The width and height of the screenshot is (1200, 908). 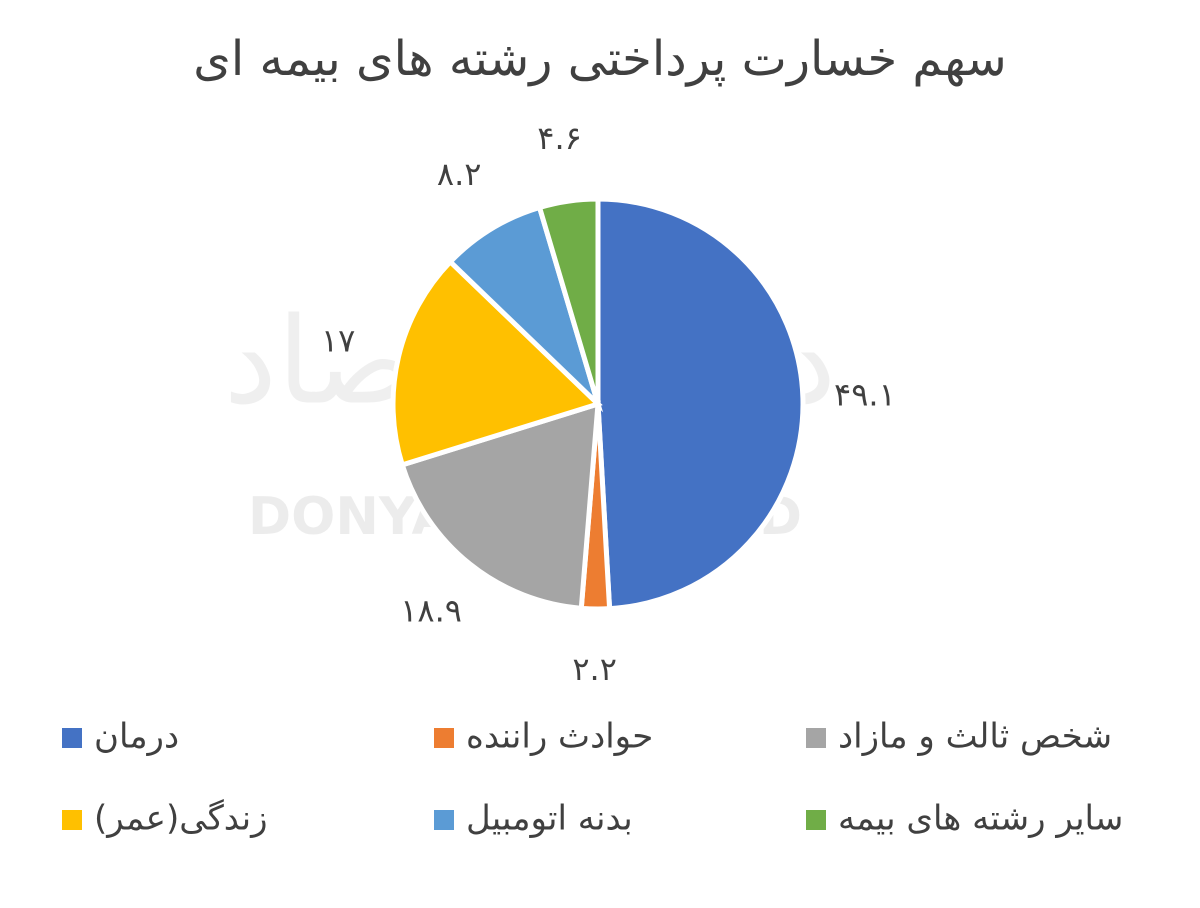 What do you see at coordinates (599, 59) in the screenshot?
I see `chart-title: سهم خسارت پرداختی رشته های بیمه ای` at bounding box center [599, 59].